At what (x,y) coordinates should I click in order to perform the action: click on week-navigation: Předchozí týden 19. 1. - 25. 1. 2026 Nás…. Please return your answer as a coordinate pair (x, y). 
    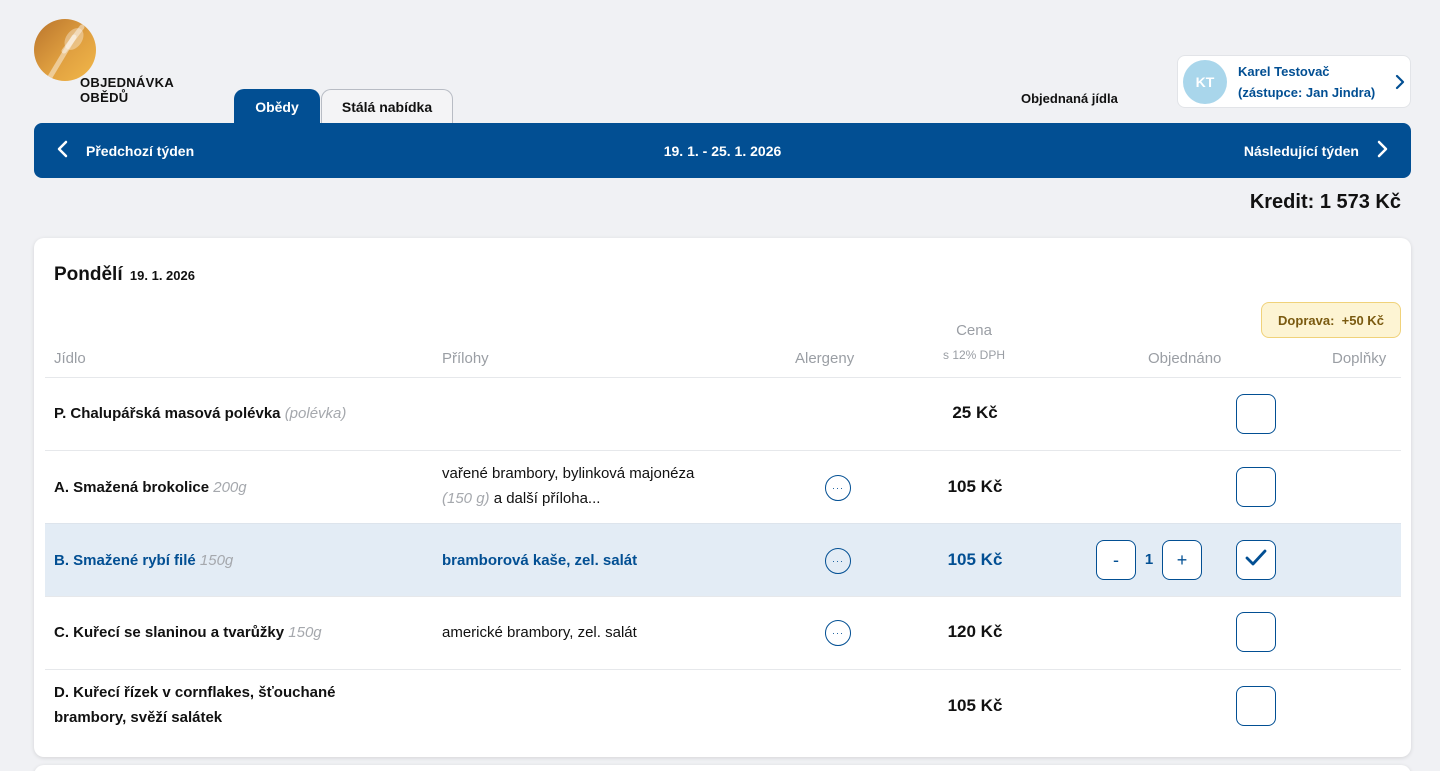
    Looking at the image, I should click on (722, 150).